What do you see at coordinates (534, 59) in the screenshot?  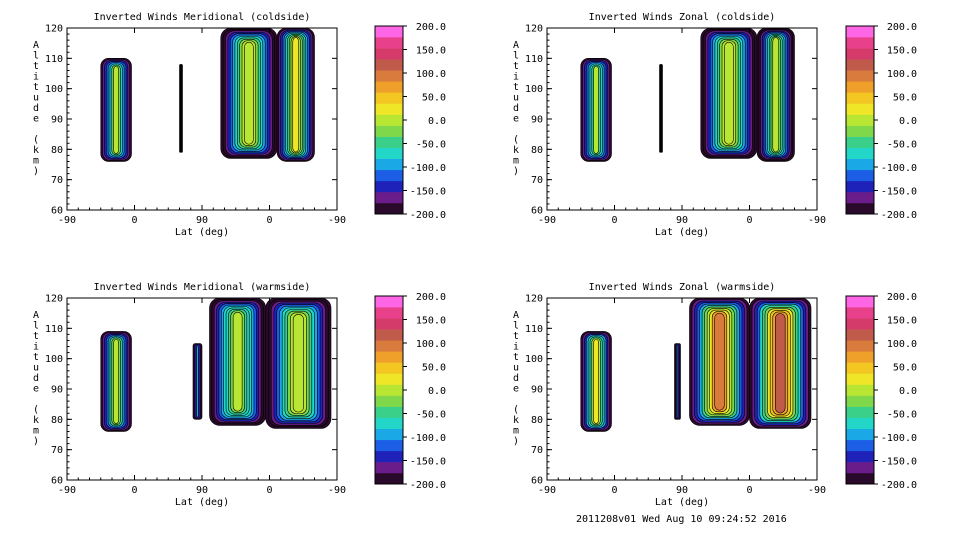 I see `y-tick-label: 110` at bounding box center [534, 59].